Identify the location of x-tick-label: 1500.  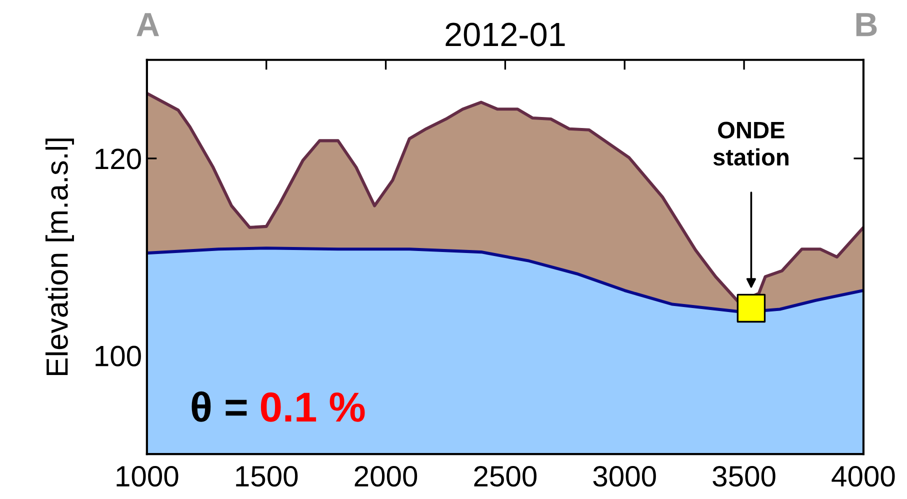
(267, 476).